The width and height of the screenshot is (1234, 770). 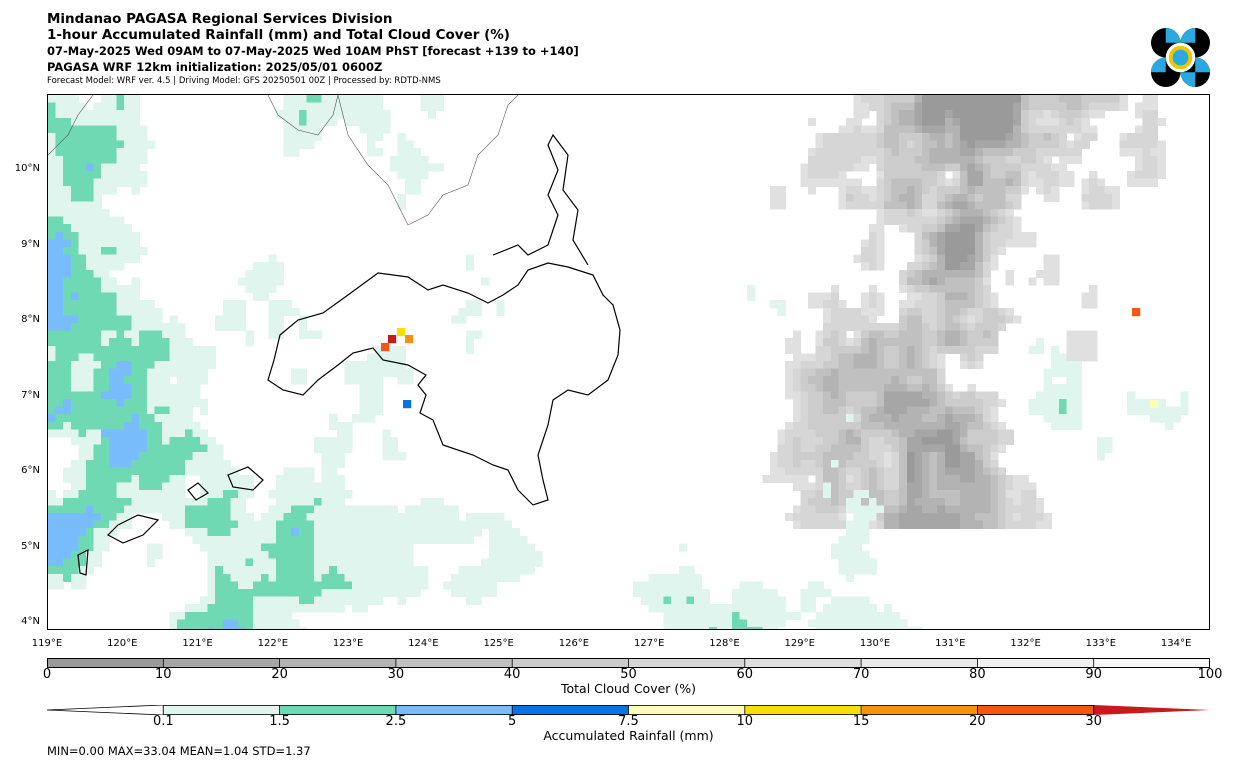 I want to click on rain-extend-high, so click(x=1151, y=710).